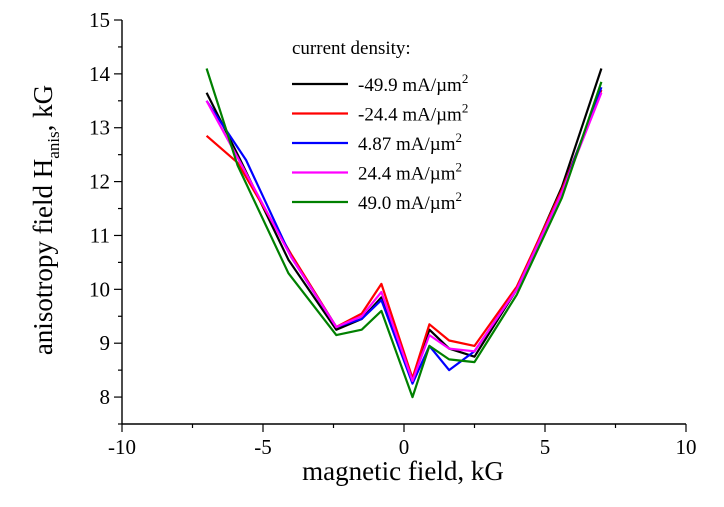 This screenshot has width=724, height=507. What do you see at coordinates (122, 447) in the screenshot?
I see `x-tick-label: -10` at bounding box center [122, 447].